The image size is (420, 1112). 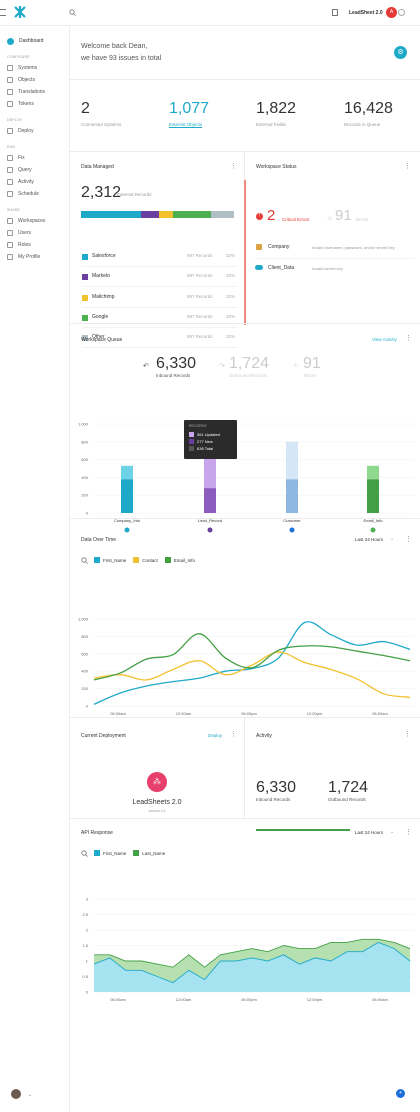 I want to click on window-icon, so click(x=335, y=12).